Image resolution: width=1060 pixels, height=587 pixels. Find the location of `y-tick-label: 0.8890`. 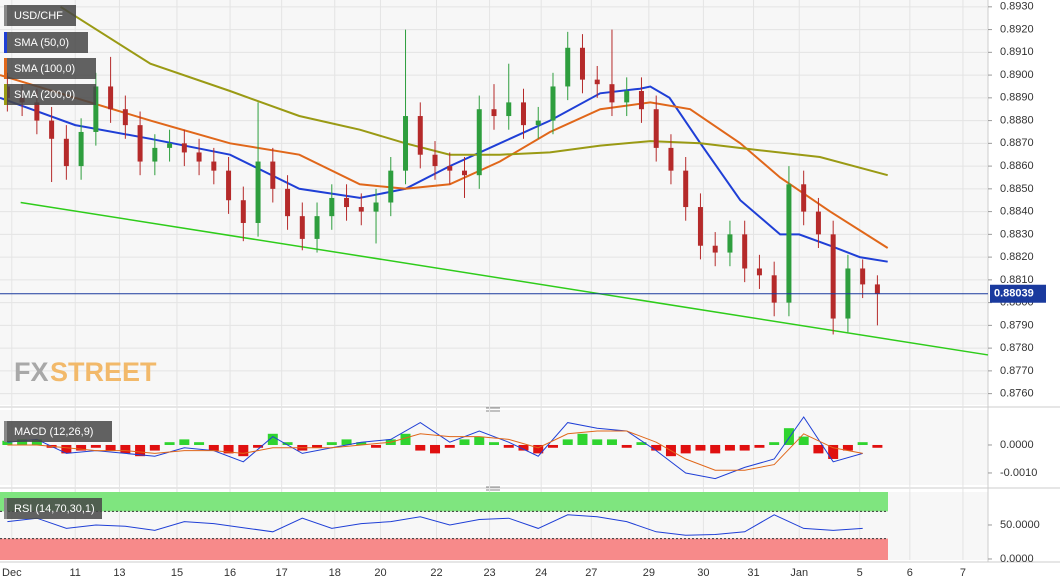

y-tick-label: 0.8890 is located at coordinates (1017, 98).